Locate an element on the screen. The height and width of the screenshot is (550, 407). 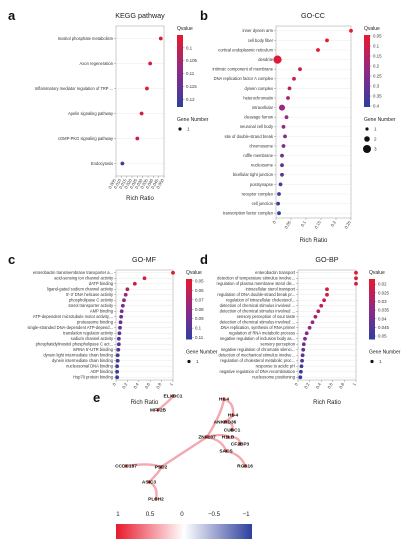
x-tick-label: 0.010 is located at coordinates (118, 183).